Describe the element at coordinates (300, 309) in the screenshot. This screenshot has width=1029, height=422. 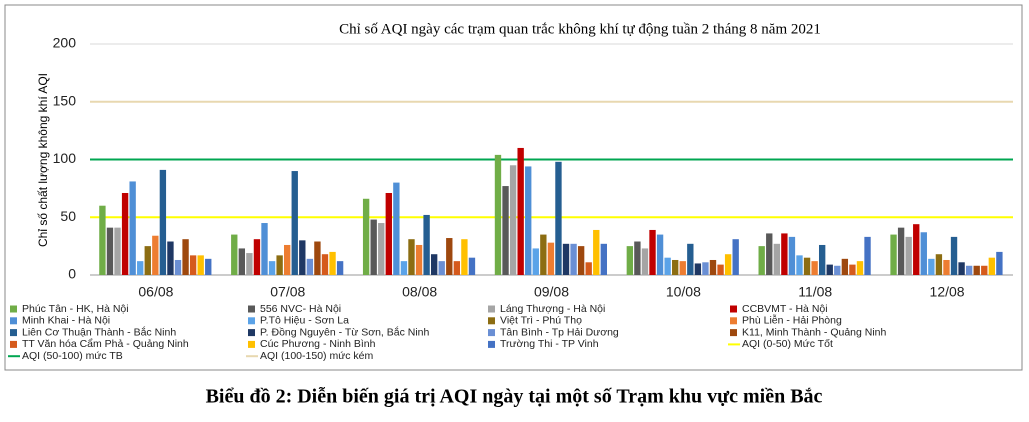
I see `legend-label: 556 NVC- Hà Nội` at that location.